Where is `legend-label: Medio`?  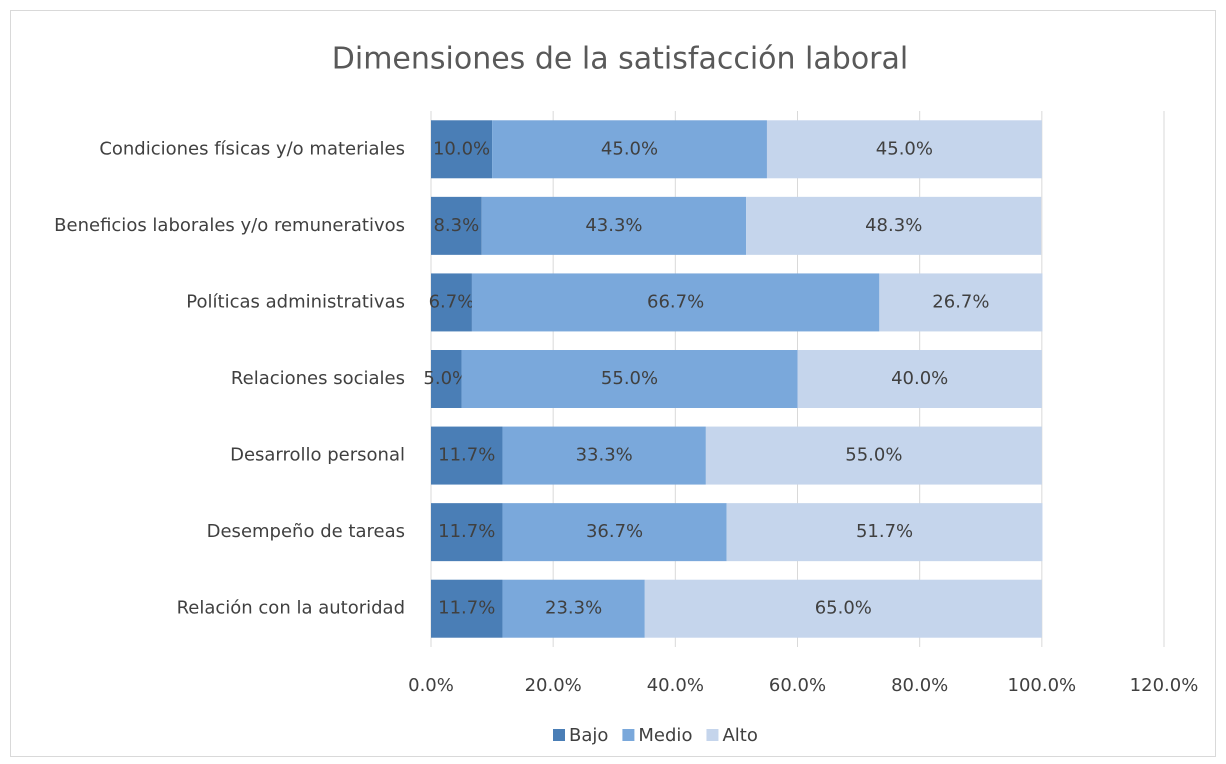
legend-label: Medio is located at coordinates (665, 735).